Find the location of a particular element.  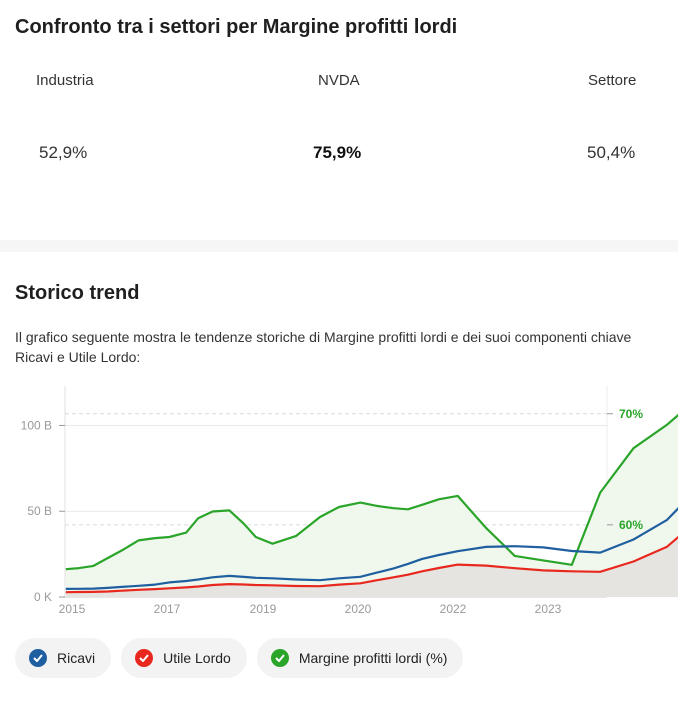

legend-label: Margine profitti lordi (%) is located at coordinates (373, 658).